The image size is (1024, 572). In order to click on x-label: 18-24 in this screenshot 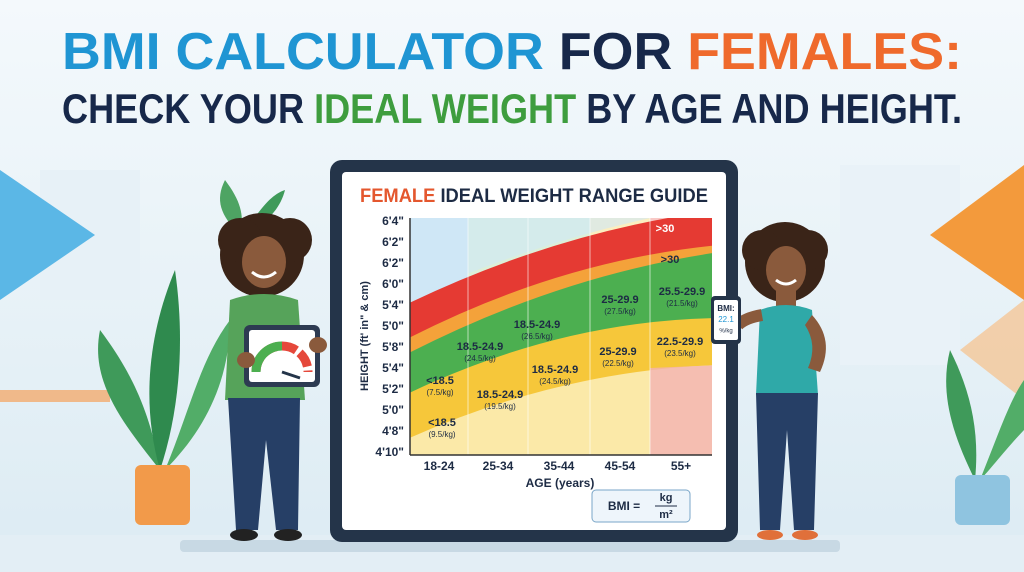, I will do `click(439, 466)`.